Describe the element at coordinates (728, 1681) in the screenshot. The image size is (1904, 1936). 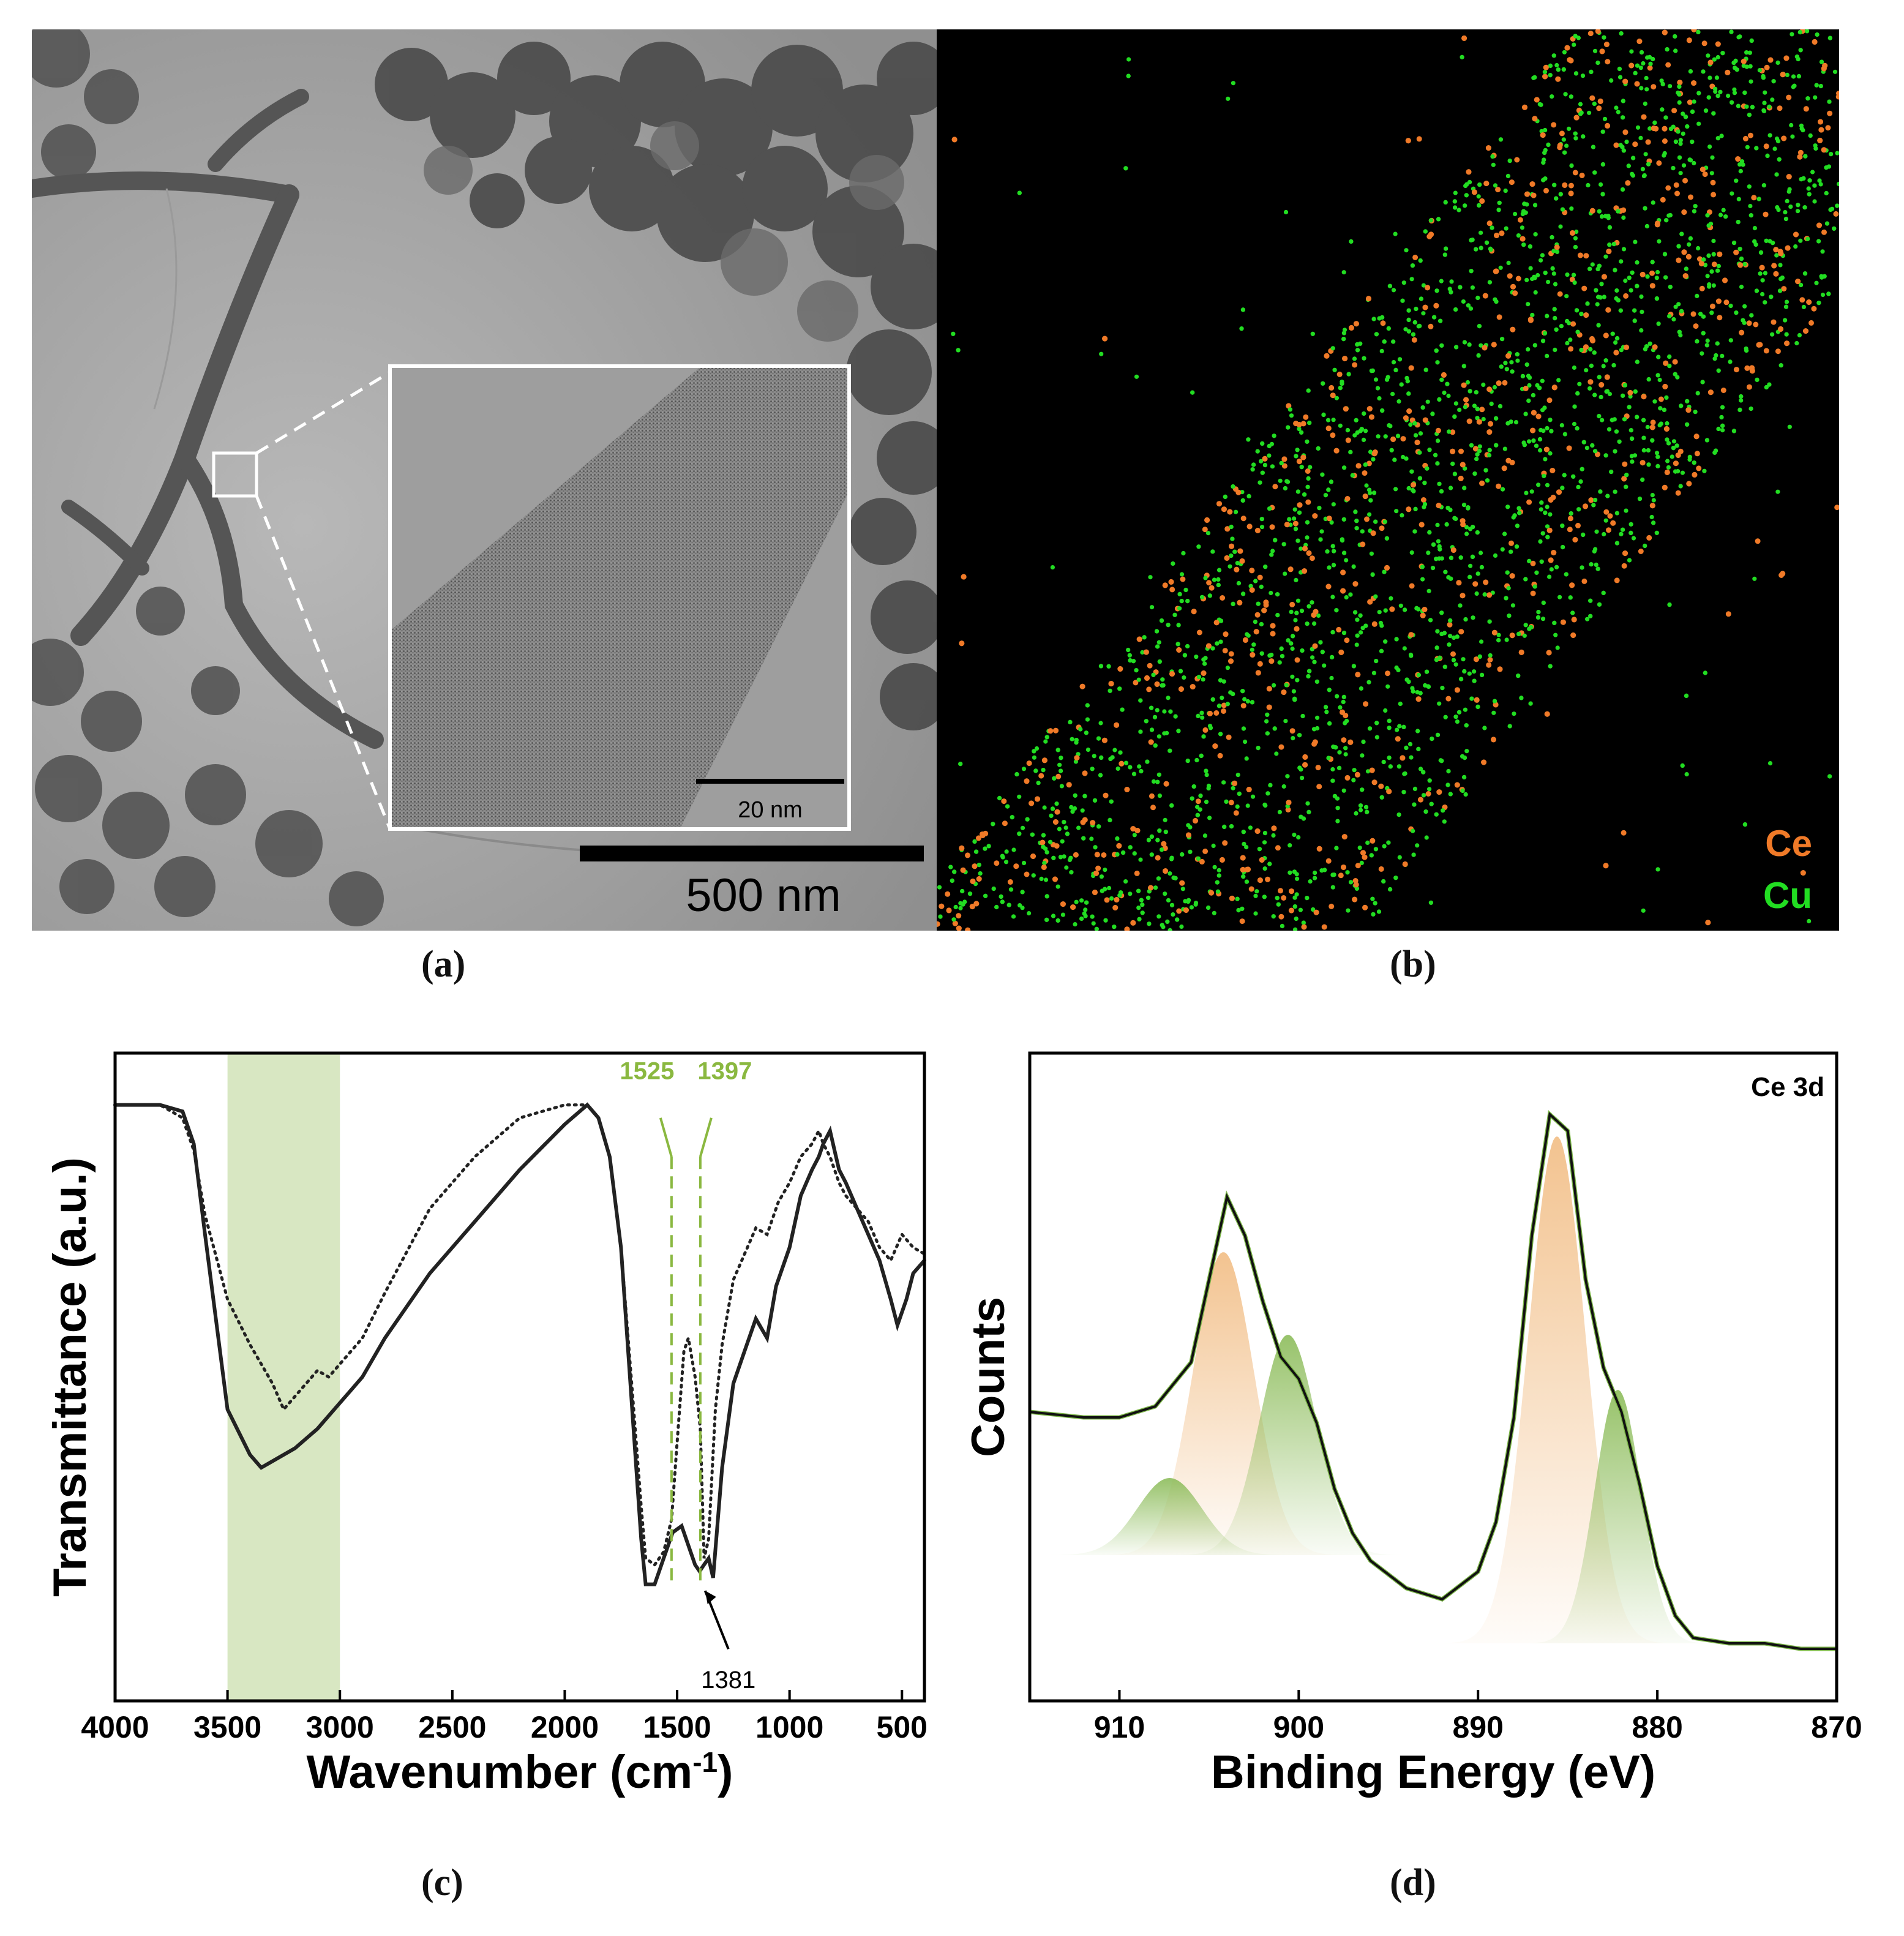
I see `annotation-label: 1381` at that location.